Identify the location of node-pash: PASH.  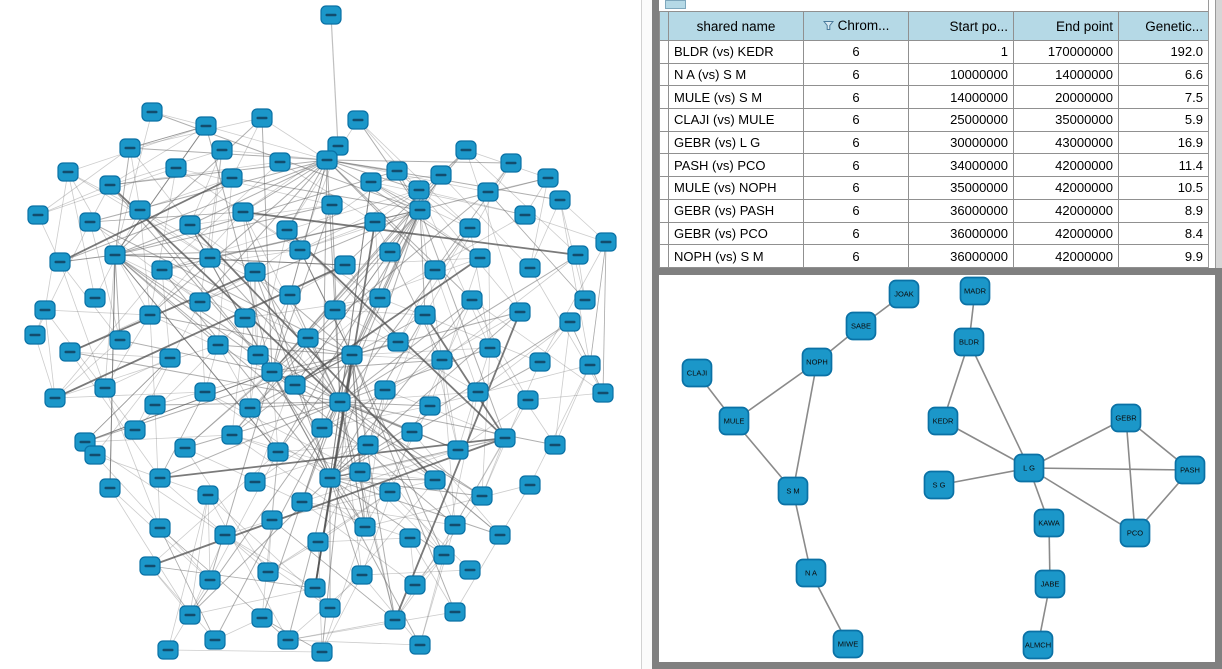
(1190, 470).